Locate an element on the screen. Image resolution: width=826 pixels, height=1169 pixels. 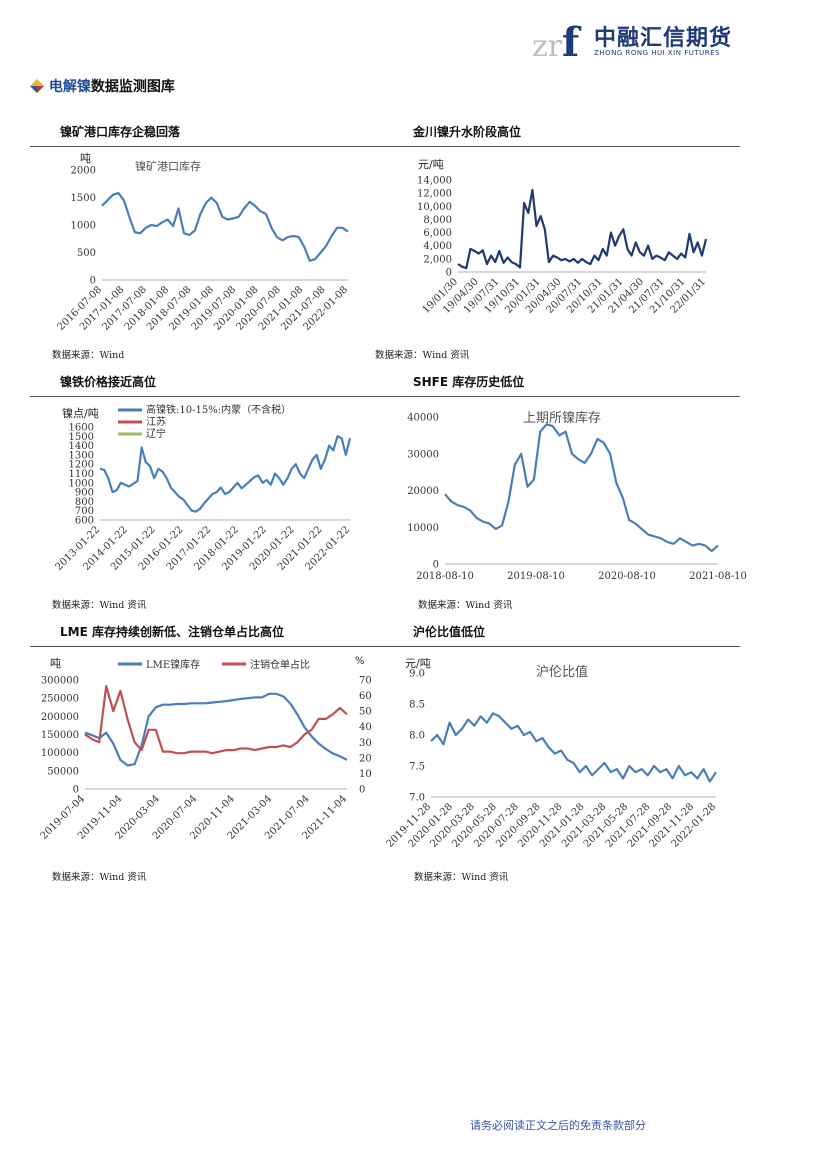
y-tick-label: 30000 is located at coordinates (423, 454).